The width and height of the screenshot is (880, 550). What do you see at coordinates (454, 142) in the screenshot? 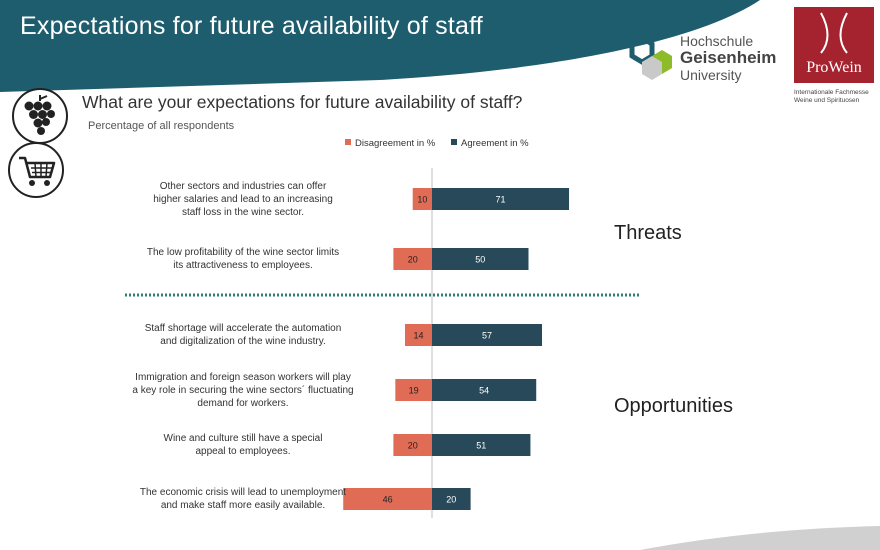
I see `legend-swatch-agreement` at bounding box center [454, 142].